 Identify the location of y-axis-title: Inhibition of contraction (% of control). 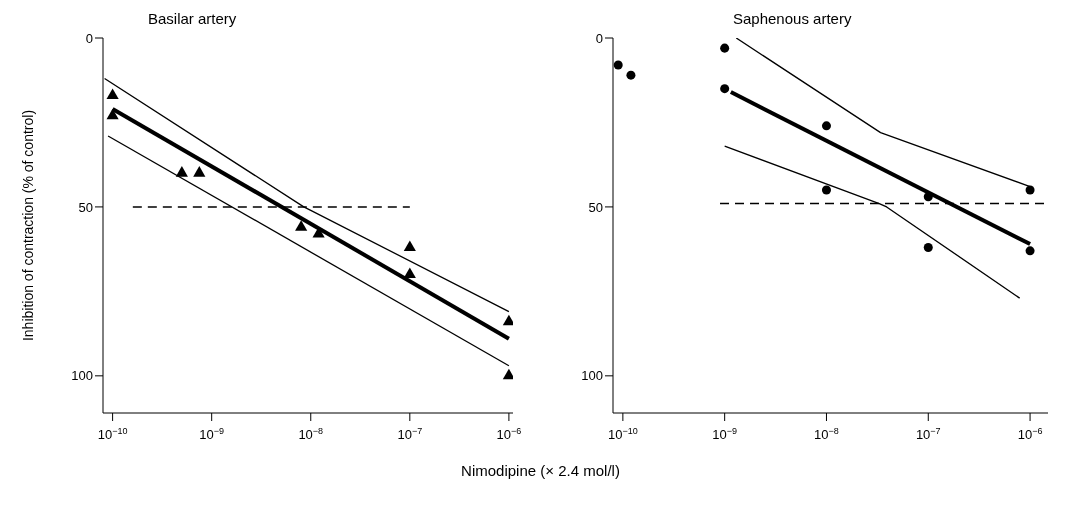
(27, 225).